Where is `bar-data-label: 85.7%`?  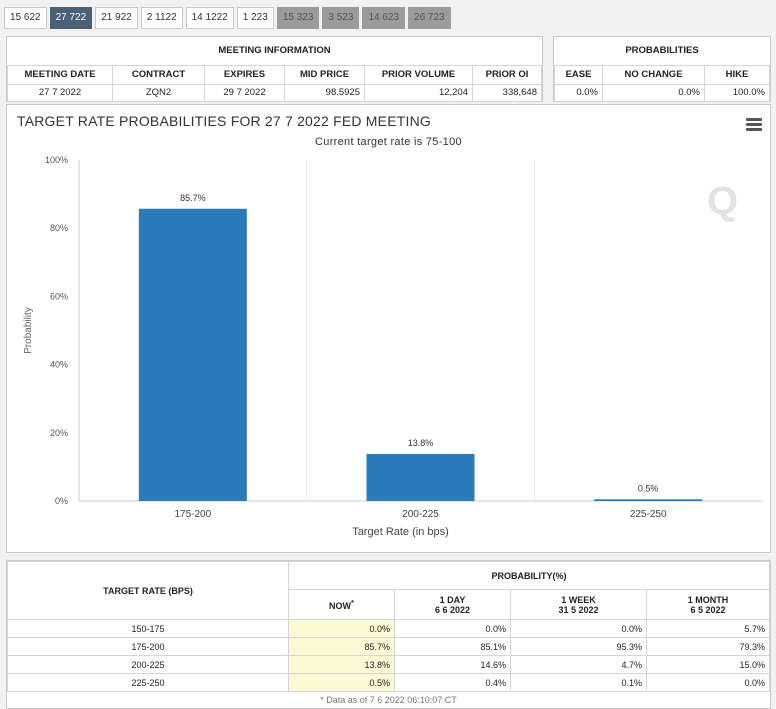
bar-data-label: 85.7% is located at coordinates (193, 198).